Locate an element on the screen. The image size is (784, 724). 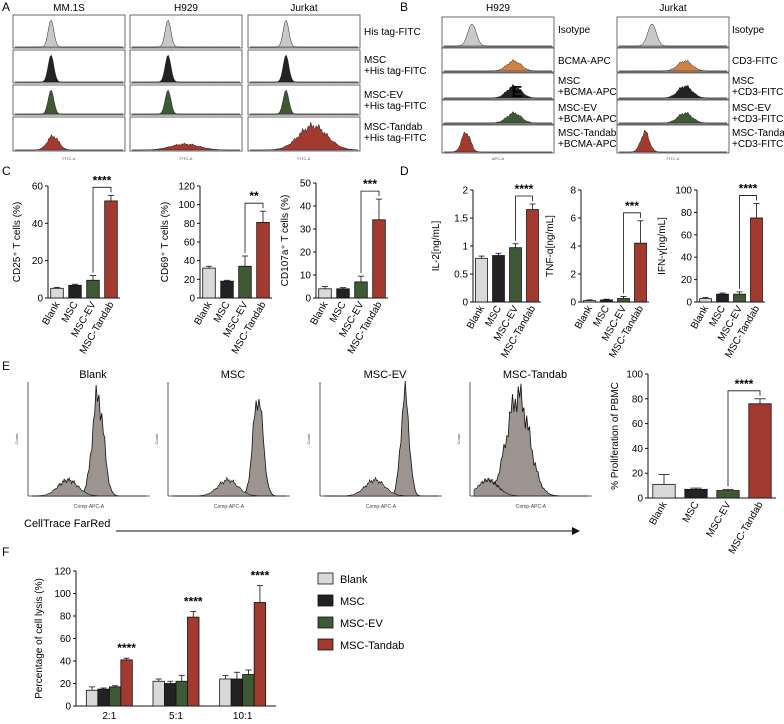
panel-b-axis-label: APC-A is located at coordinates (498, 158).